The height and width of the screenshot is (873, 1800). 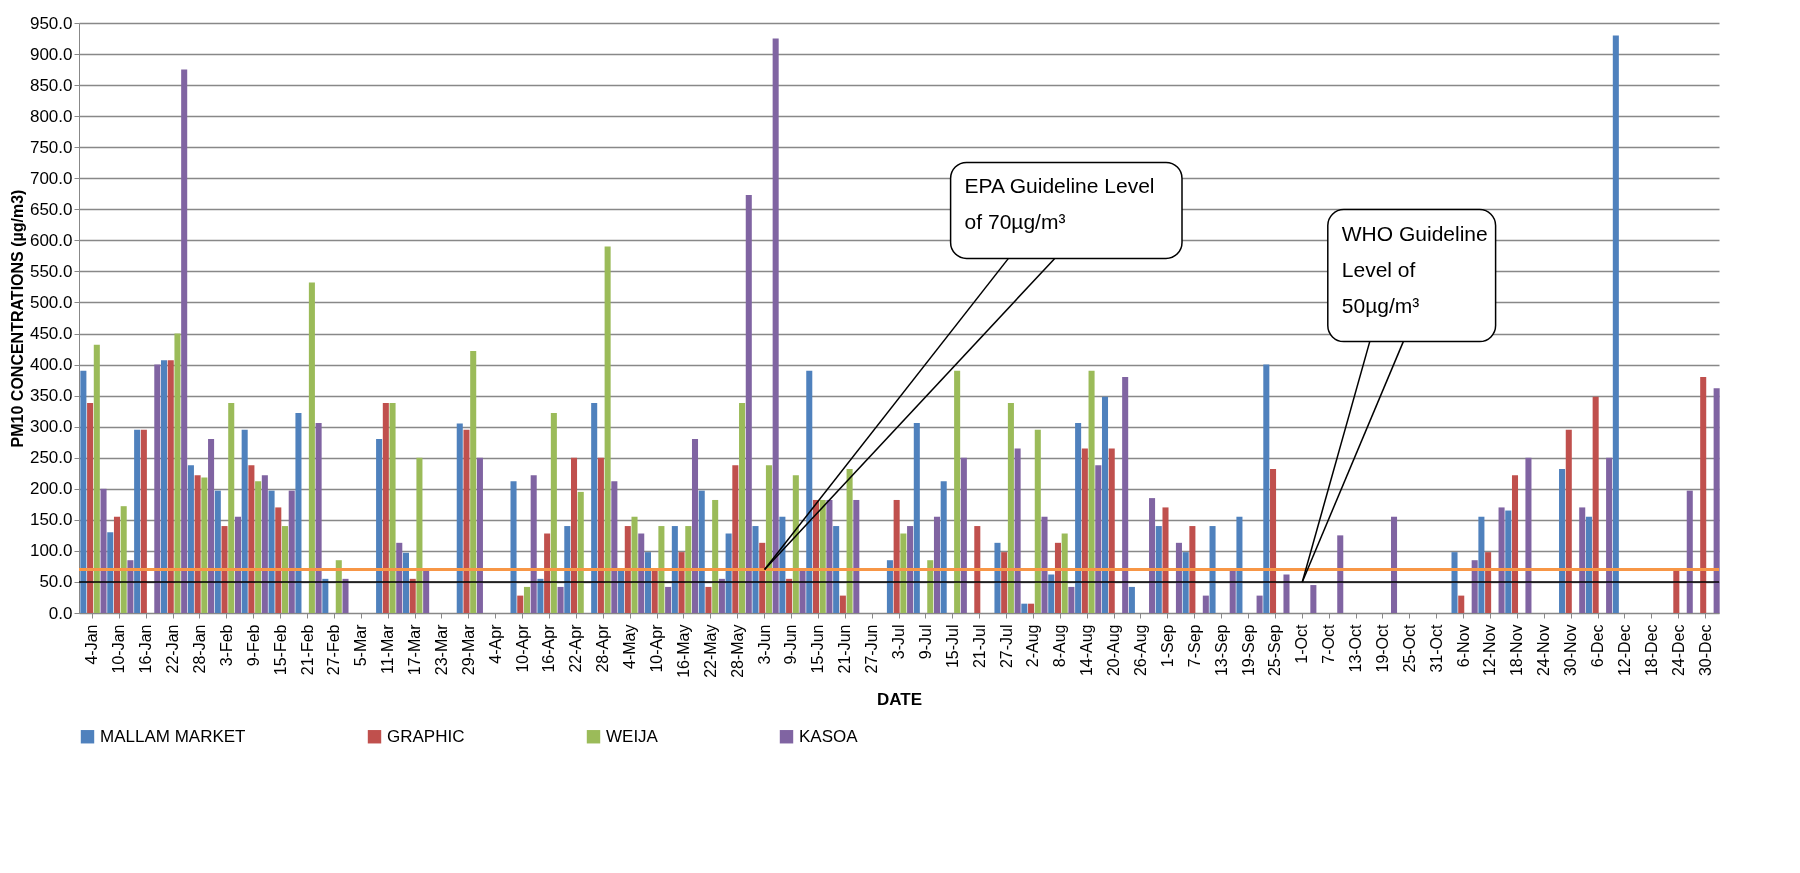 What do you see at coordinates (280, 650) in the screenshot?
I see `x-tick-label: 15-Feb` at bounding box center [280, 650].